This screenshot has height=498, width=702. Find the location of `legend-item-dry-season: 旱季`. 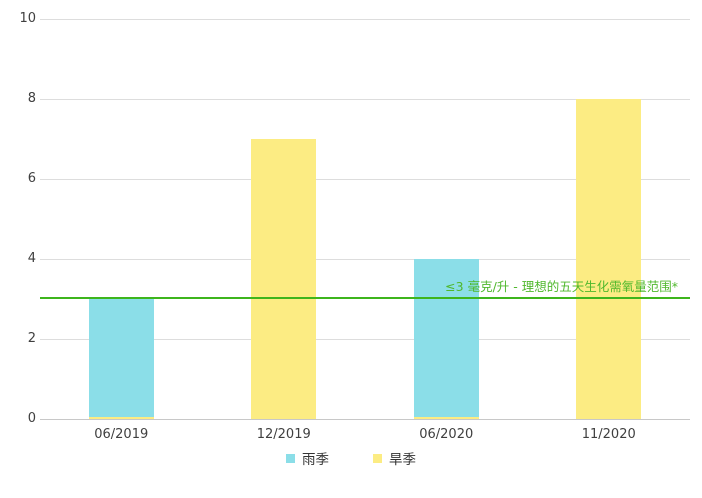

legend-item-dry-season: 旱季 is located at coordinates (394, 458).